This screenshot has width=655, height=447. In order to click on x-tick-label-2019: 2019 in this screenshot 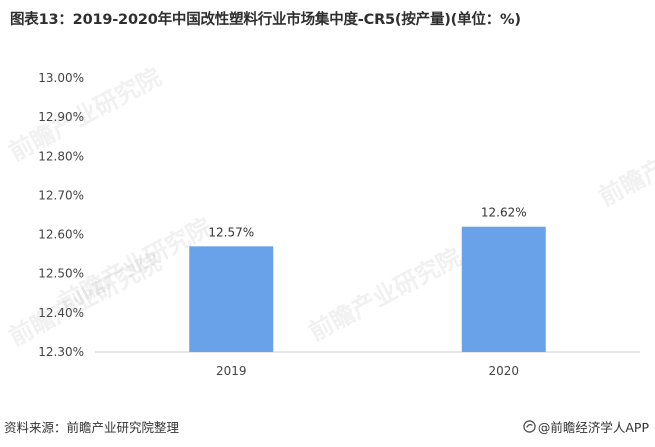, I will do `click(231, 371)`.